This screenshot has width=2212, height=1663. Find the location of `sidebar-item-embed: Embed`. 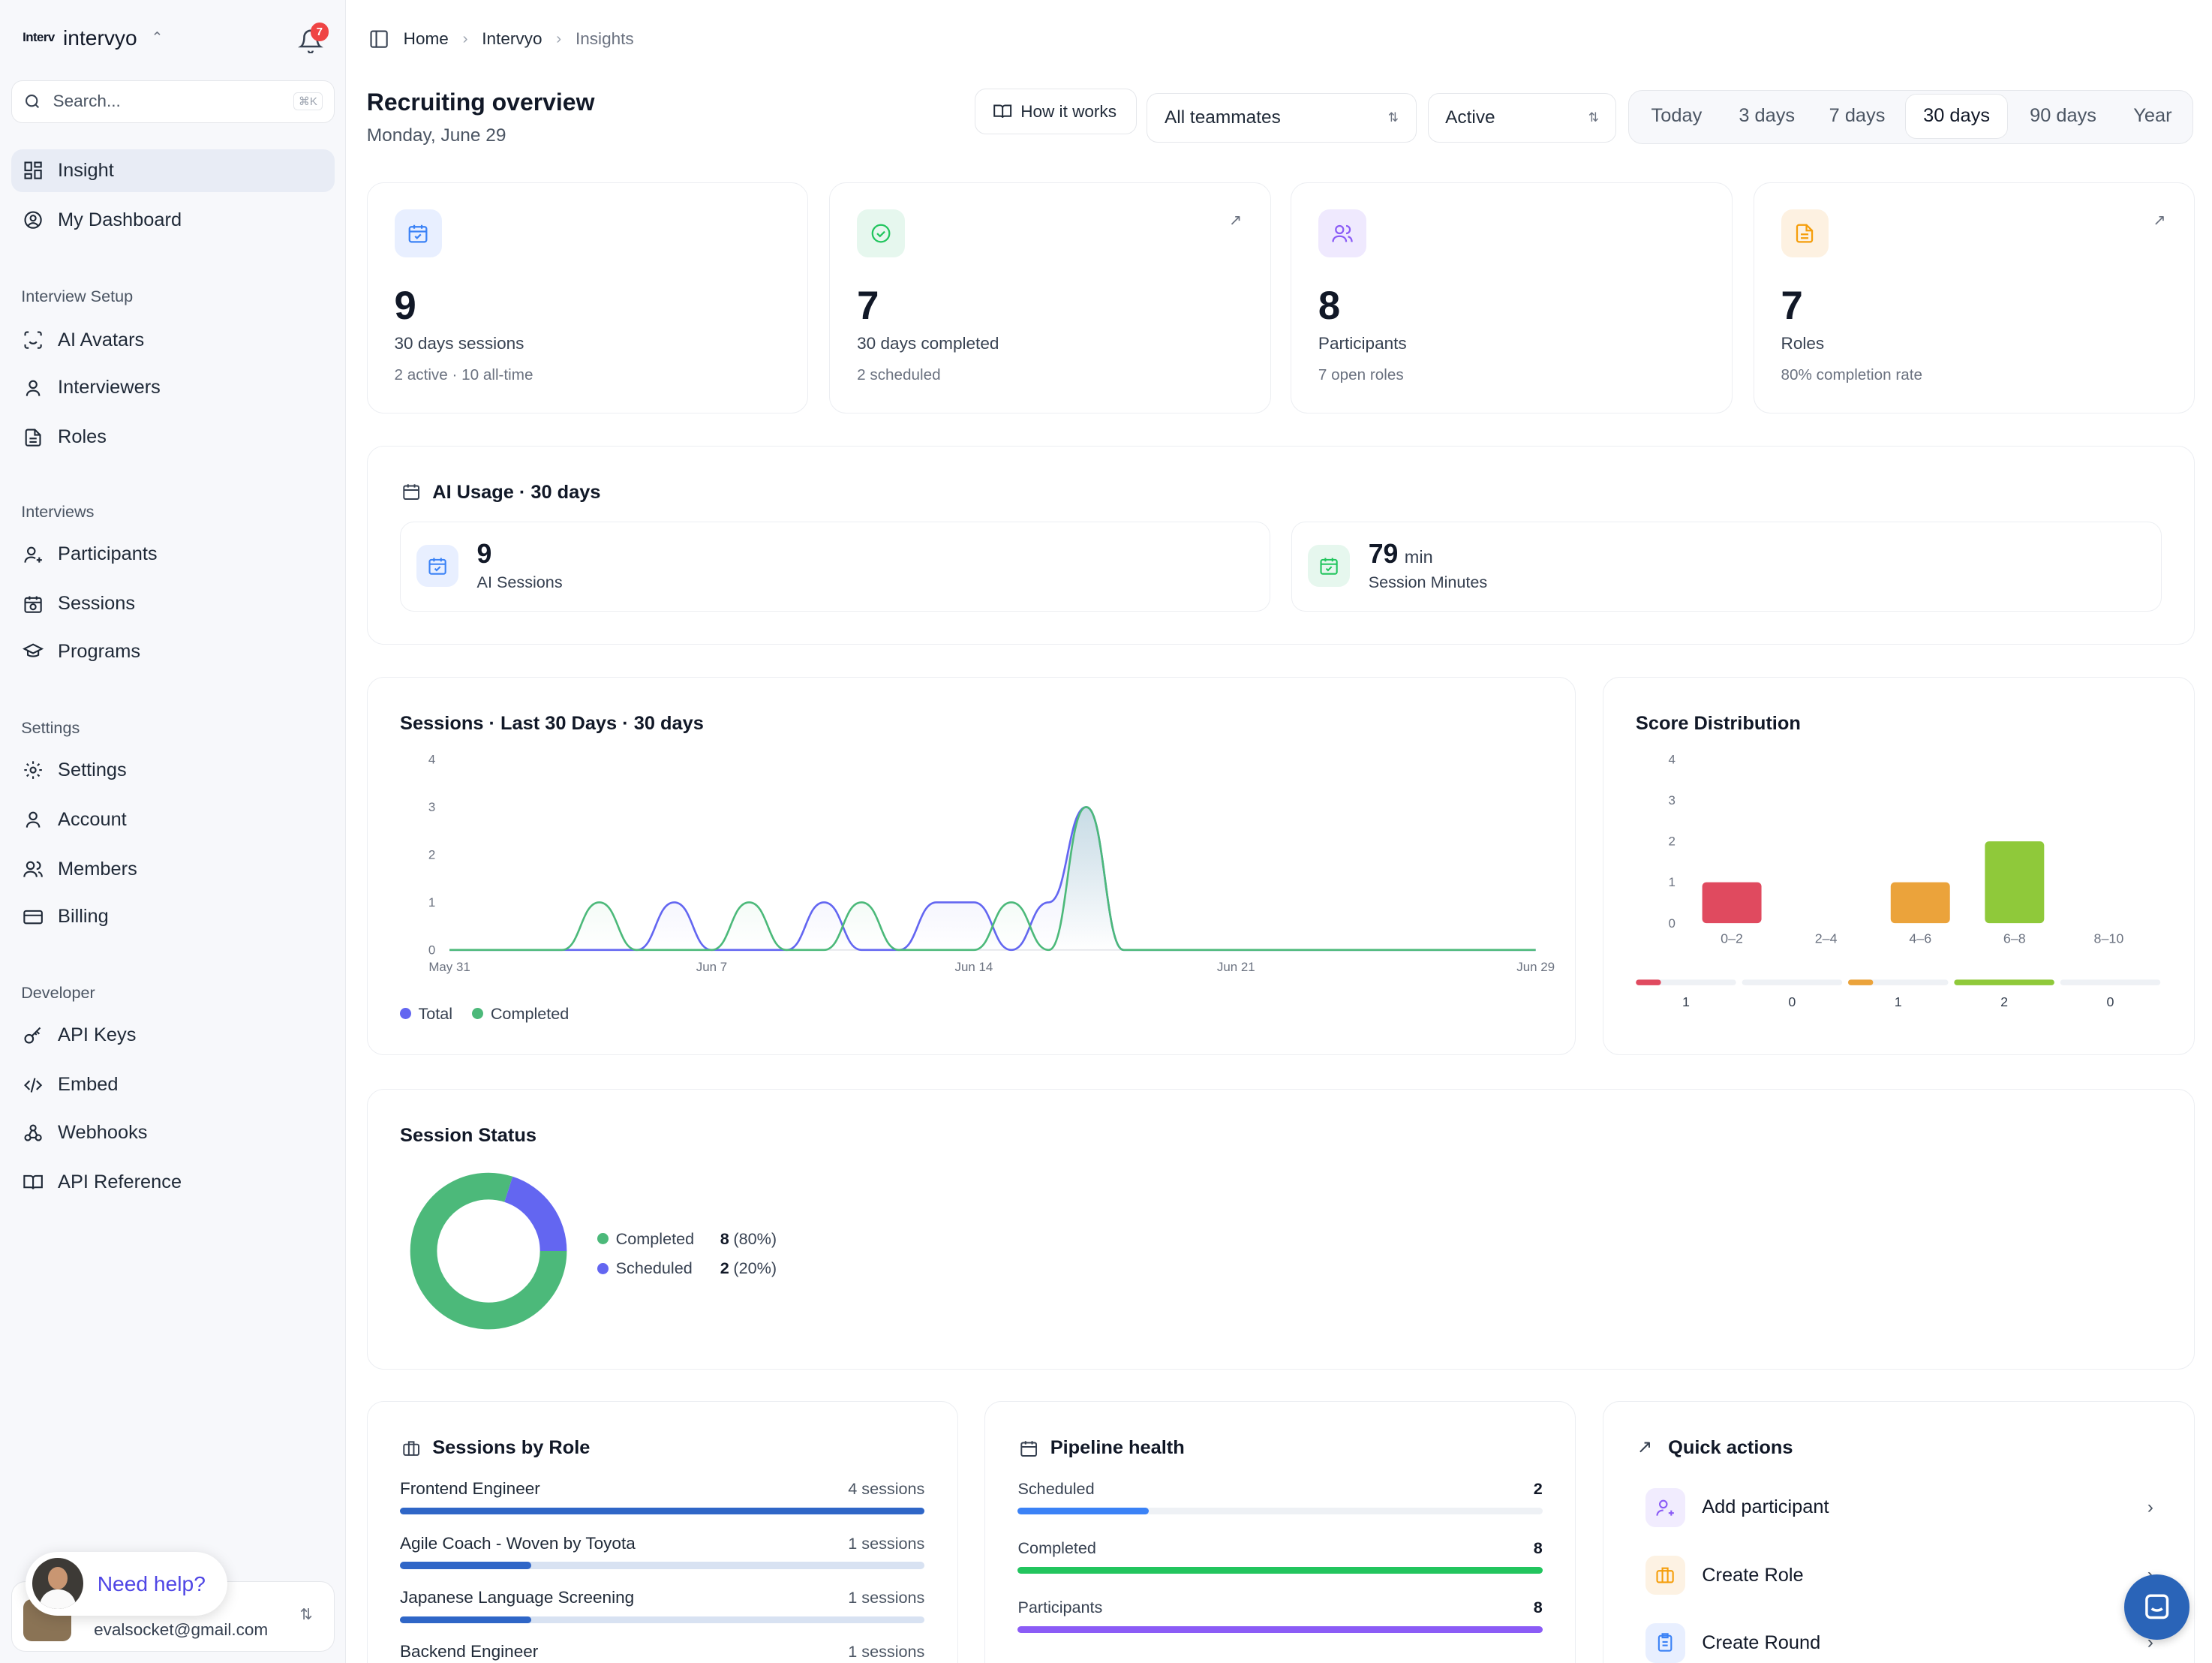

sidebar-item-embed: Embed is located at coordinates (173, 1085).